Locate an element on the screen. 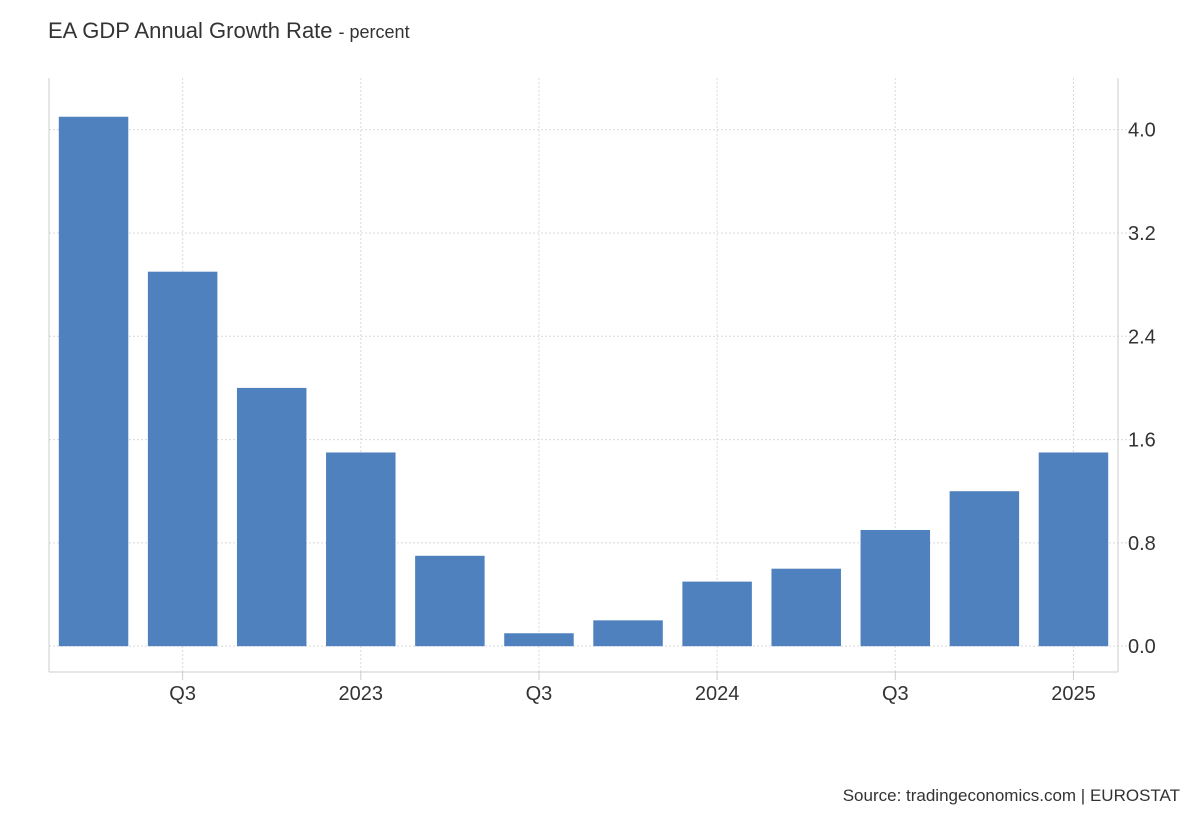  chart-header: EA GDP Annual Growth Rate - percent is located at coordinates (229, 31).